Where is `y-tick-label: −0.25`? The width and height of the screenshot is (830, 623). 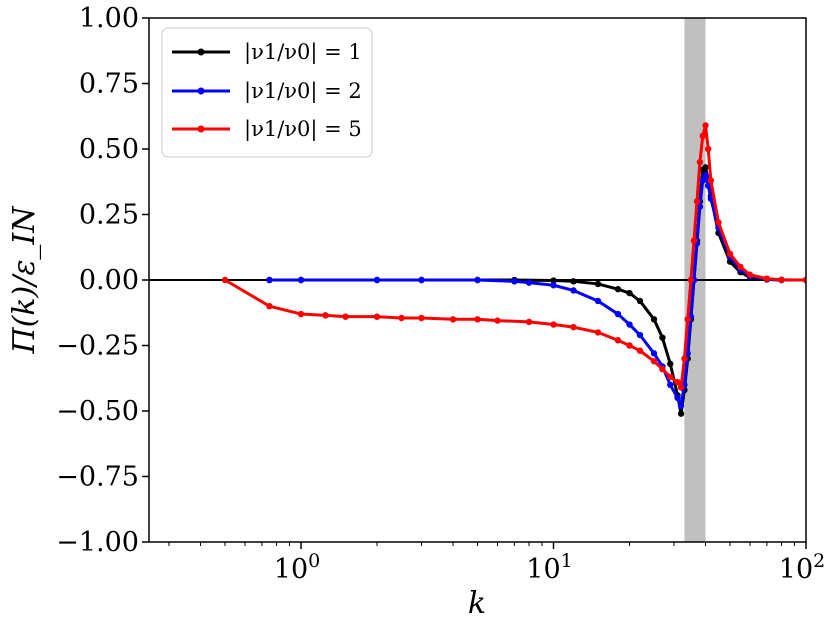
y-tick-label: −0.25 is located at coordinates (97, 346).